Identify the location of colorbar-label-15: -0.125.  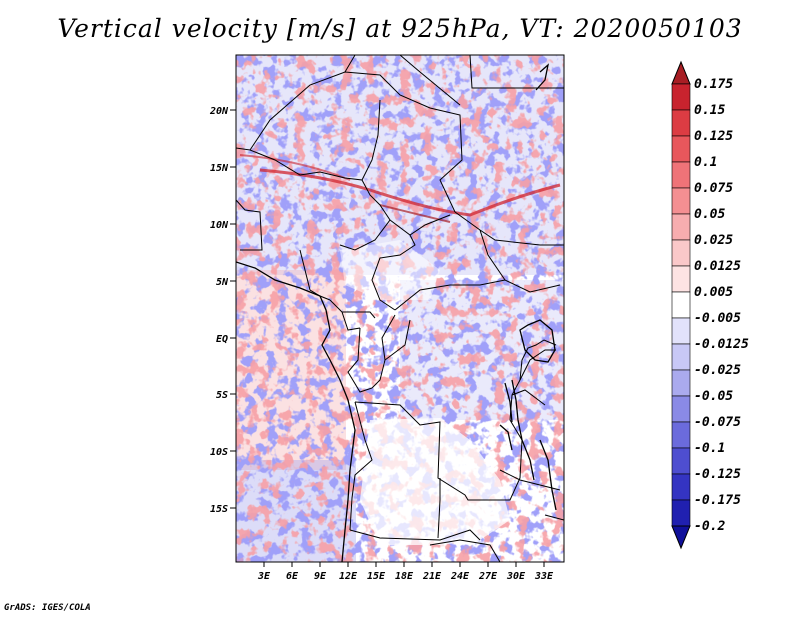
(717, 474).